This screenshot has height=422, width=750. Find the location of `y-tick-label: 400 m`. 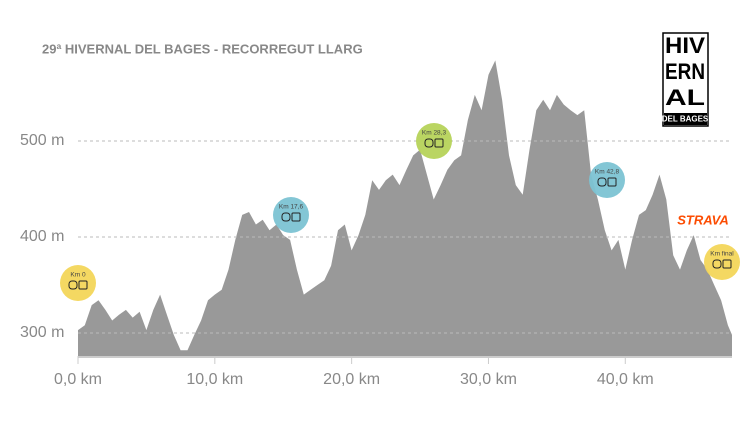

y-tick-label: 400 m is located at coordinates (42, 236).